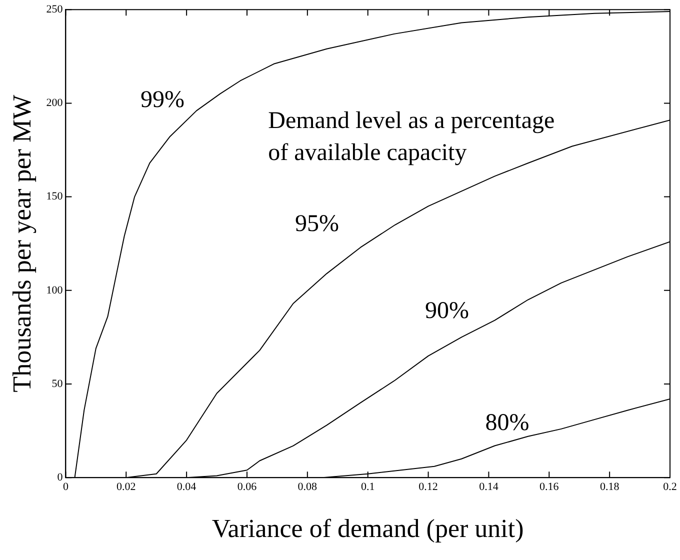  I want to click on y-tick-label: 50, so click(58, 384).